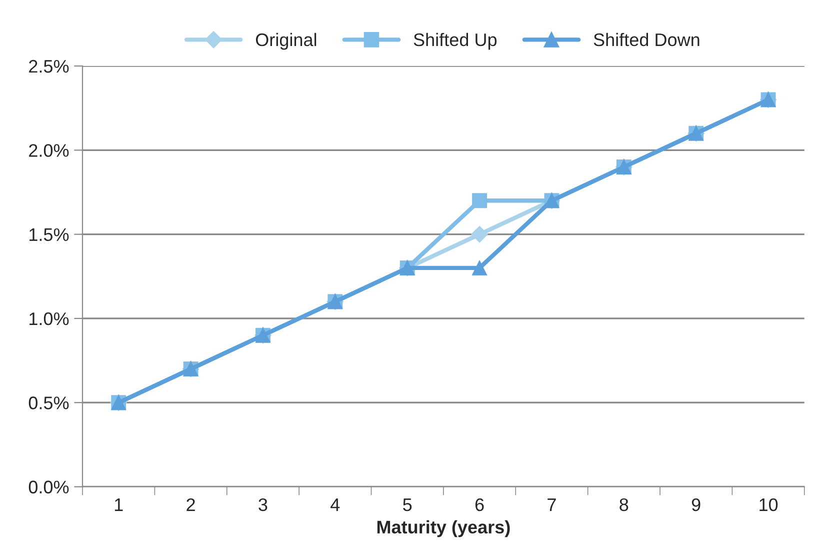  What do you see at coordinates (647, 39) in the screenshot?
I see `legend-label: Shifted Down` at bounding box center [647, 39].